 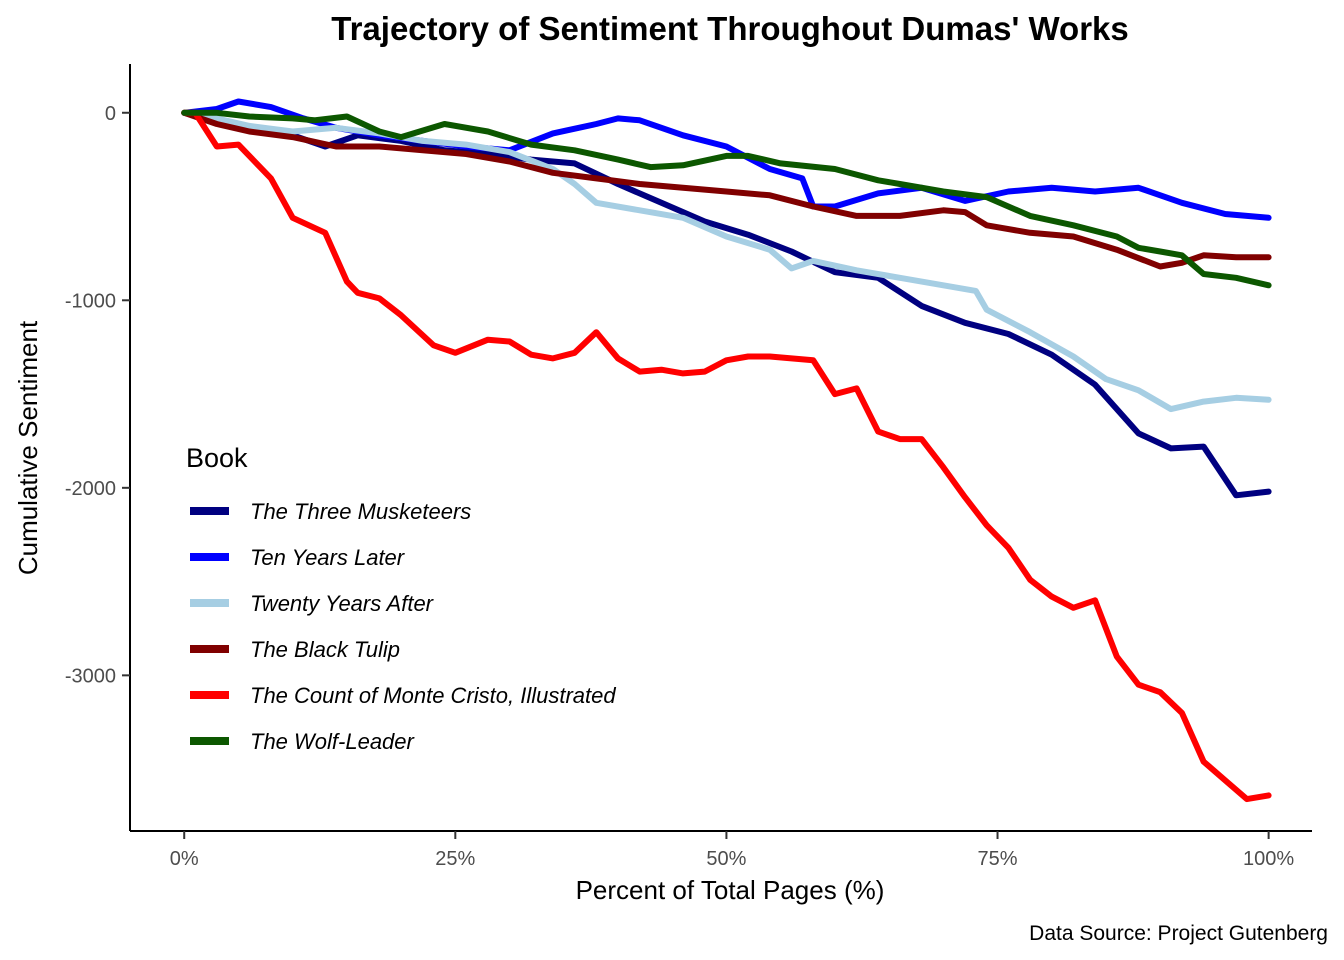 I want to click on legend-label-1: The Three Musketeers, so click(x=360, y=511).